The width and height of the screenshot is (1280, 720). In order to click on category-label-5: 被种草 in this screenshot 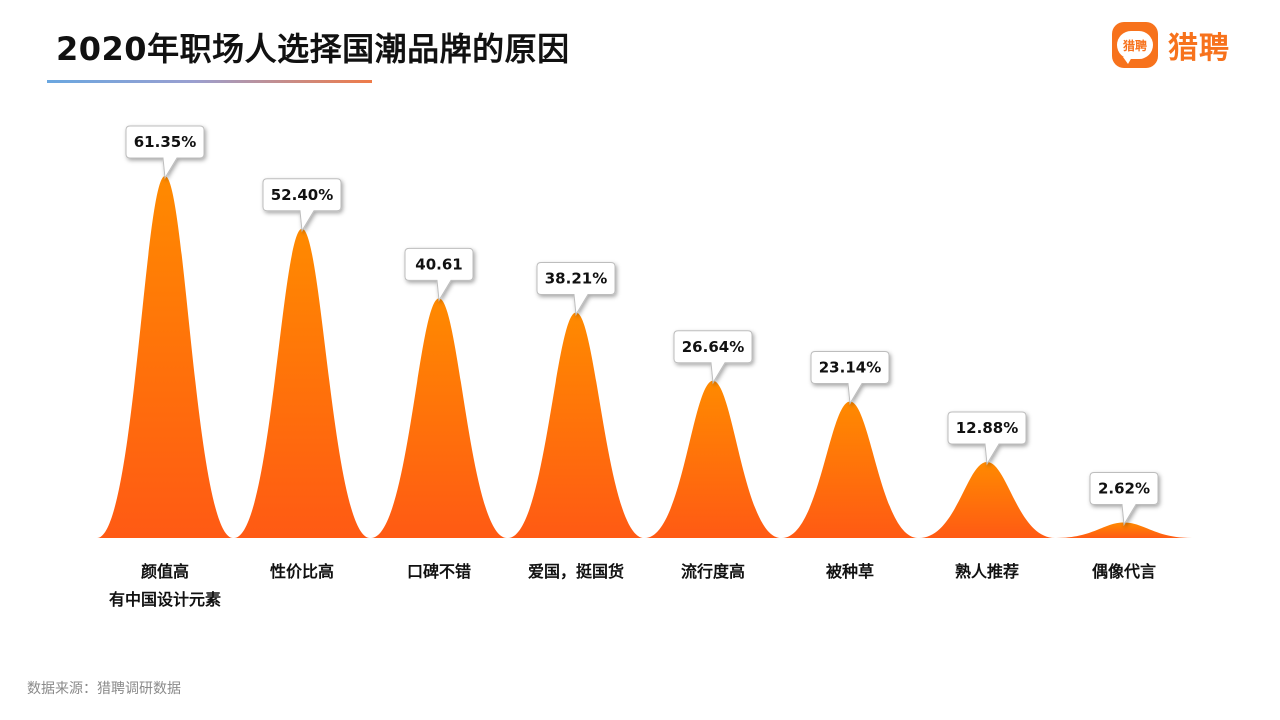, I will do `click(850, 572)`.